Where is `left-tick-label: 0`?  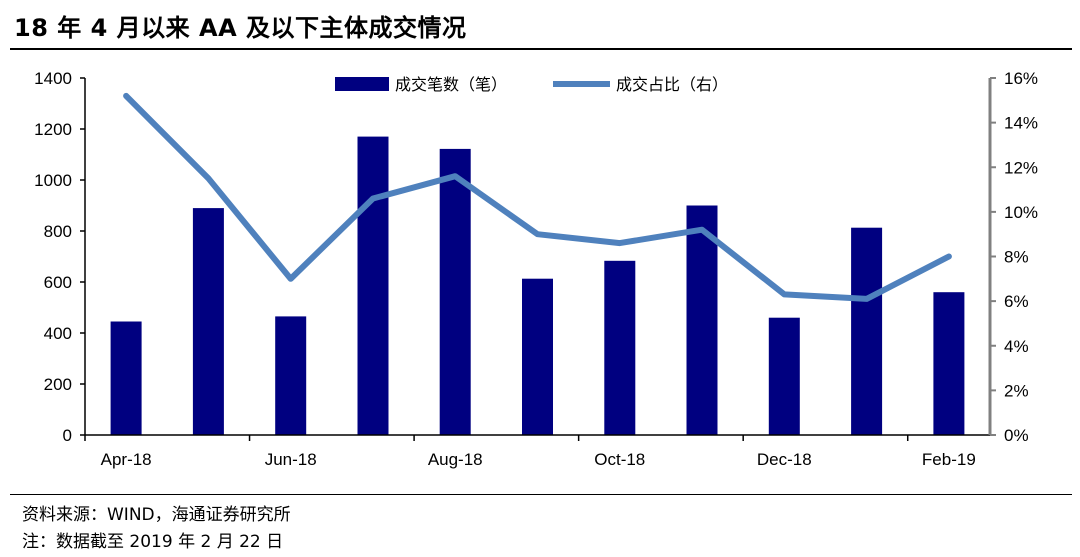 left-tick-label: 0 is located at coordinates (67, 435).